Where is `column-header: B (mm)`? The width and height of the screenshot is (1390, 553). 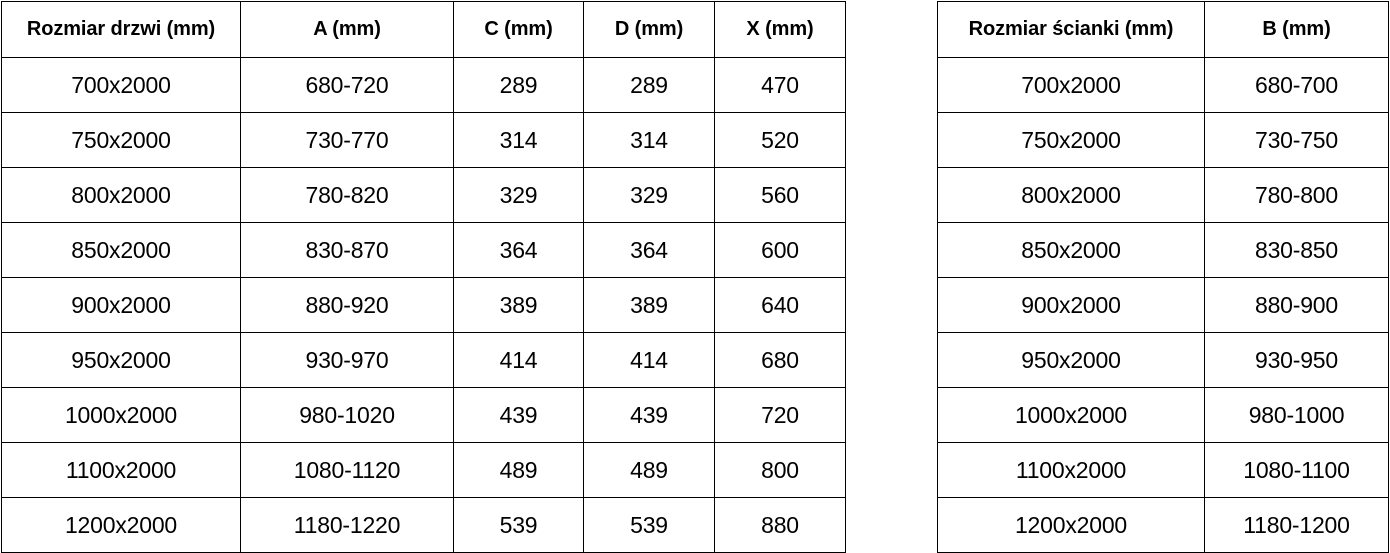
column-header: B (mm) is located at coordinates (1296, 29).